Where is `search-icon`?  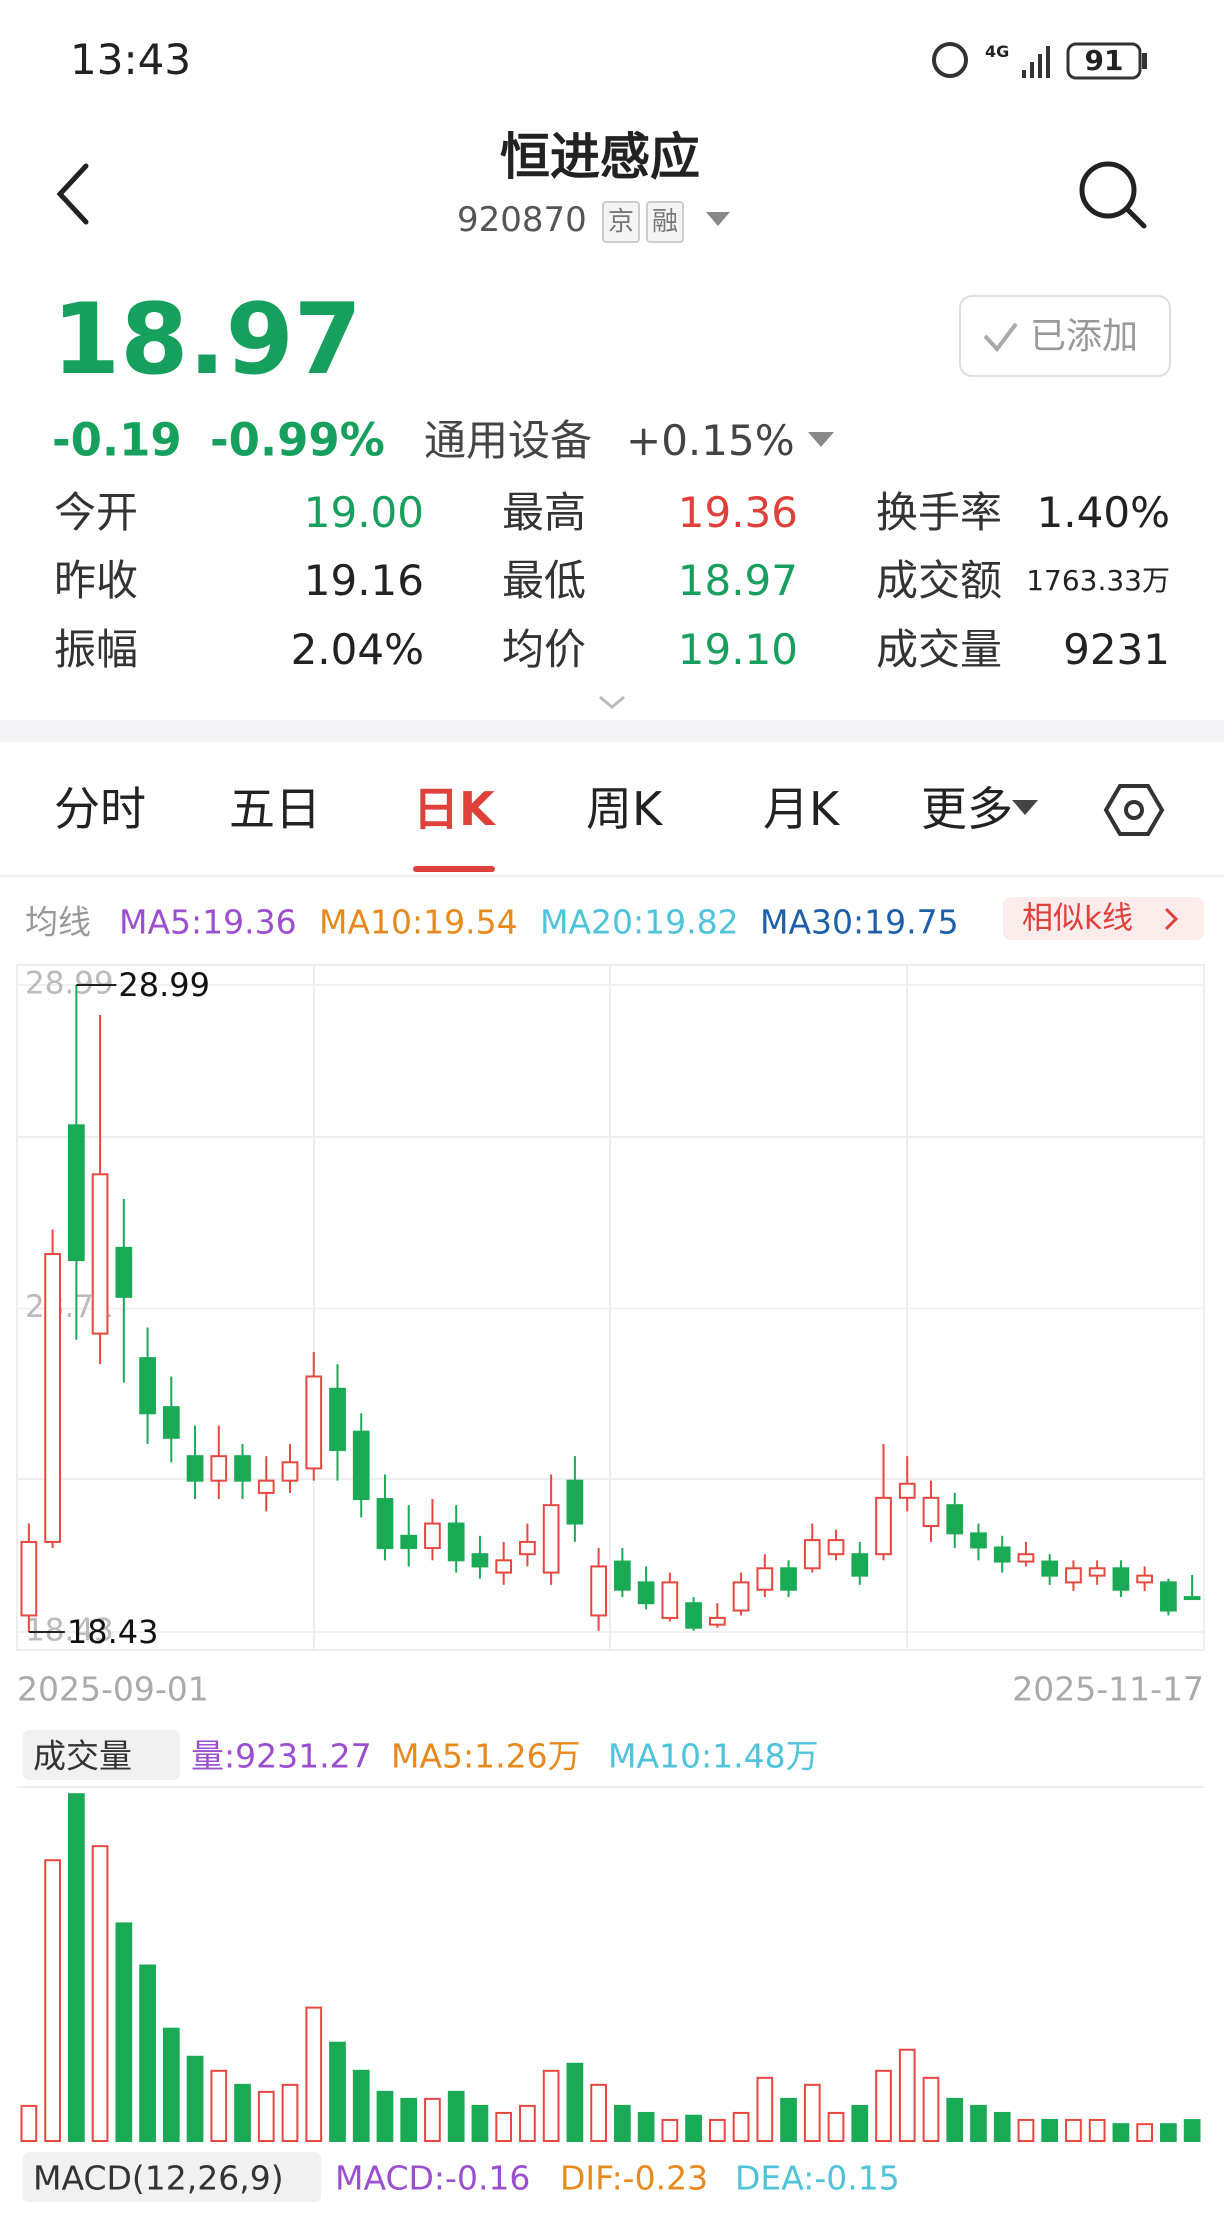
search-icon is located at coordinates (1108, 190).